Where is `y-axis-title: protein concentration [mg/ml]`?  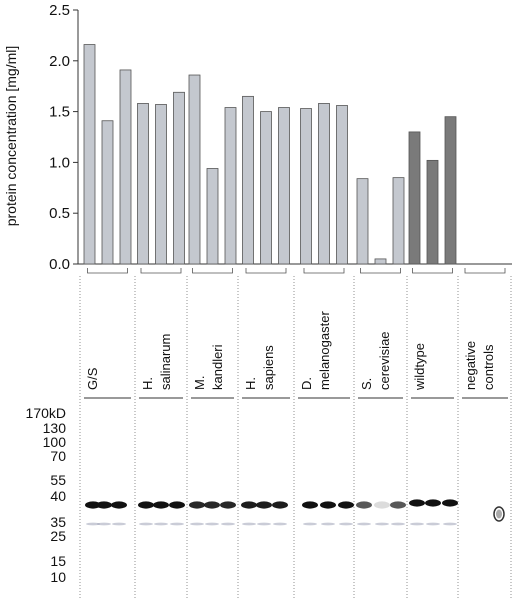
y-axis-title: protein concentration [mg/ml] is located at coordinates (11, 136).